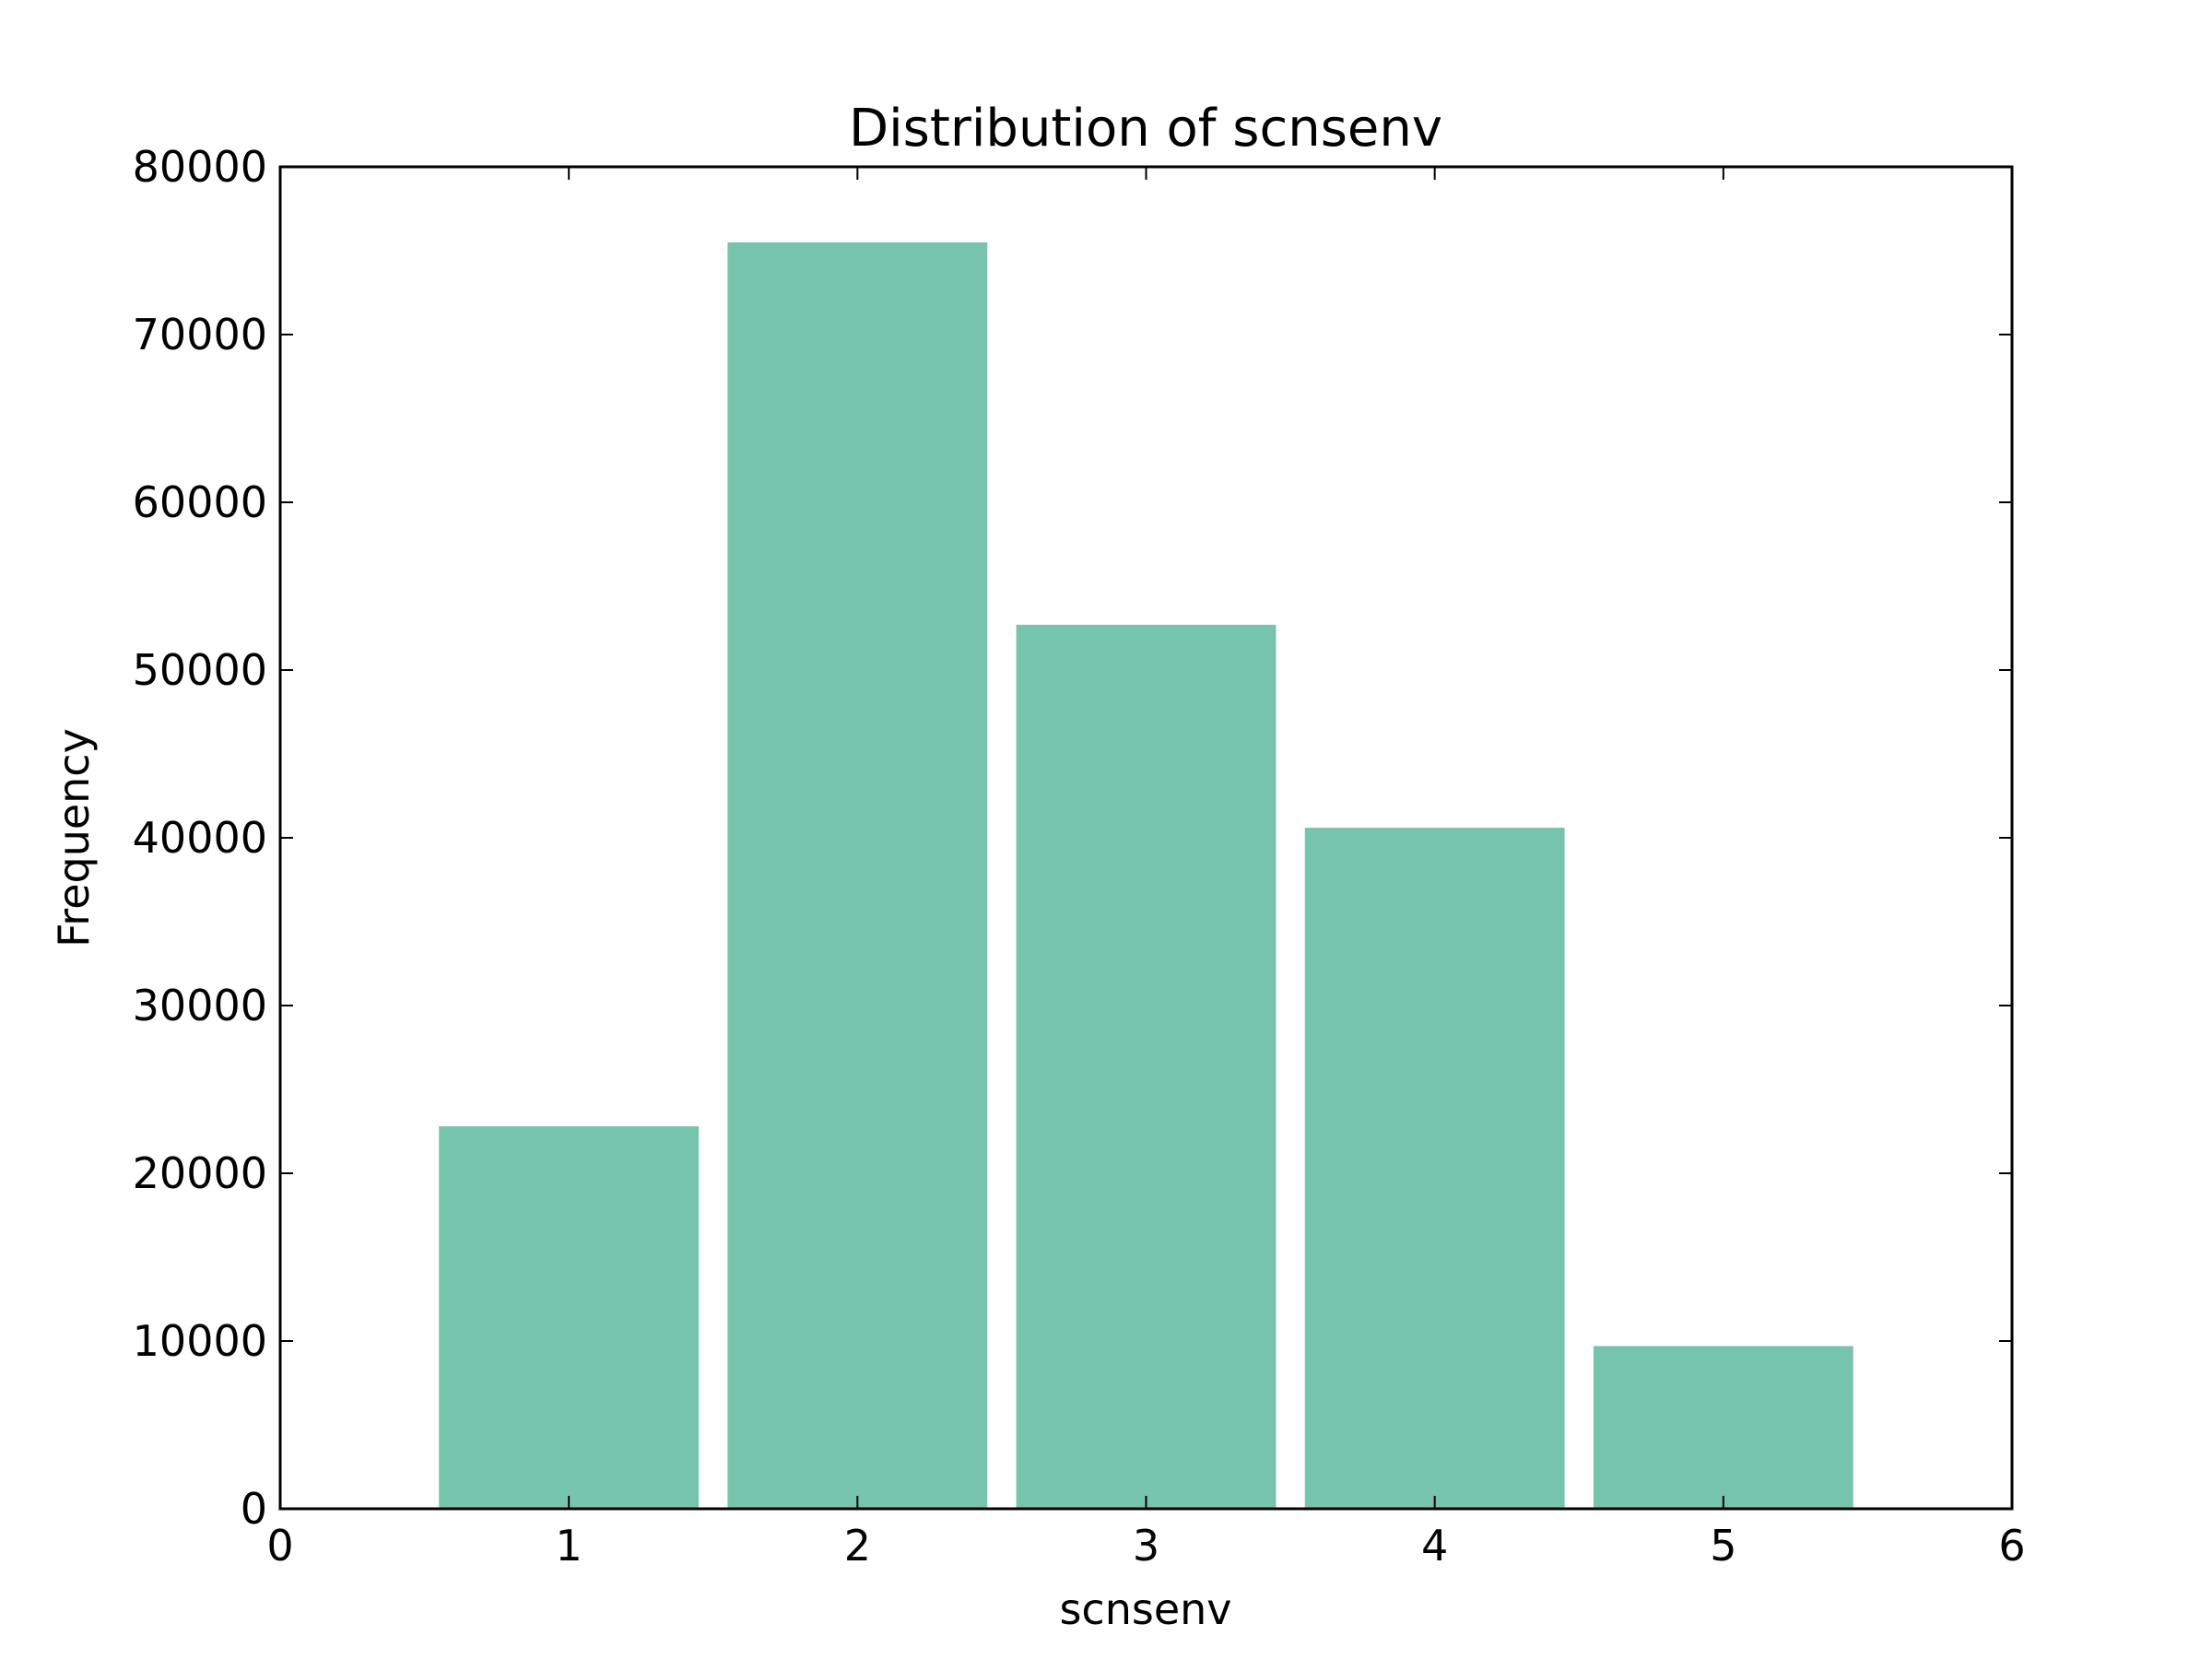  Describe the element at coordinates (200, 1341) in the screenshot. I see `y-tick-label-10000: 10000` at that location.